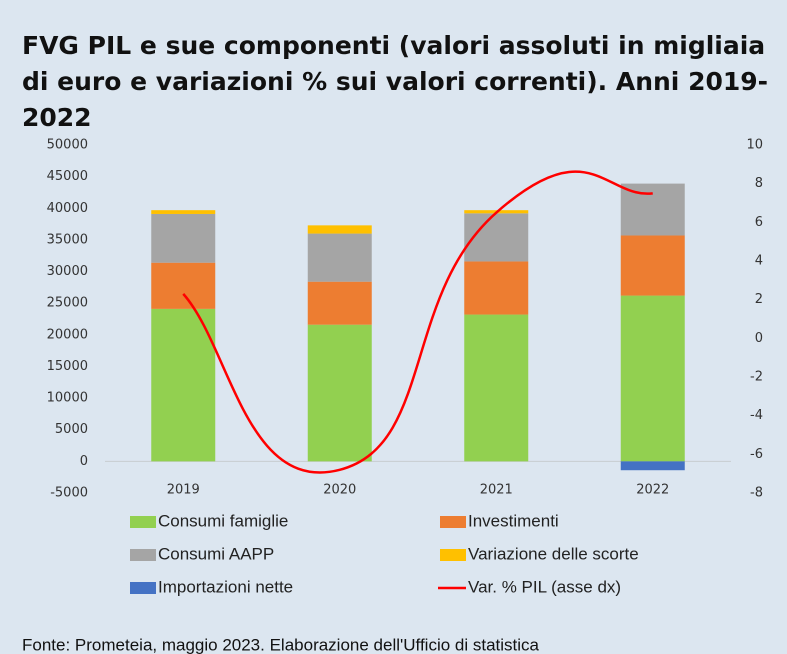 The image size is (787, 654). Describe the element at coordinates (67, 303) in the screenshot. I see `y-tick-label: 25000` at that location.